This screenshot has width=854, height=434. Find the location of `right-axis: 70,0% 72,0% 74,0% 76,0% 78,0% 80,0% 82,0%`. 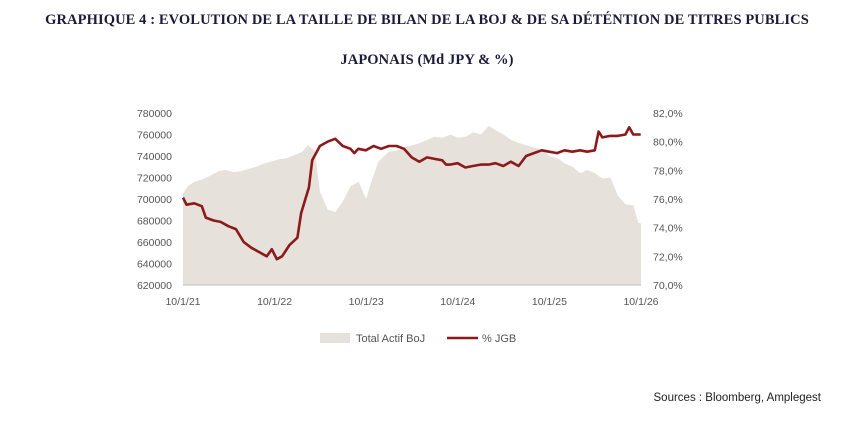

right-axis: 70,0% 72,0% 74,0% 76,0% 78,0% 80,0% 82,0% is located at coordinates (668, 200).